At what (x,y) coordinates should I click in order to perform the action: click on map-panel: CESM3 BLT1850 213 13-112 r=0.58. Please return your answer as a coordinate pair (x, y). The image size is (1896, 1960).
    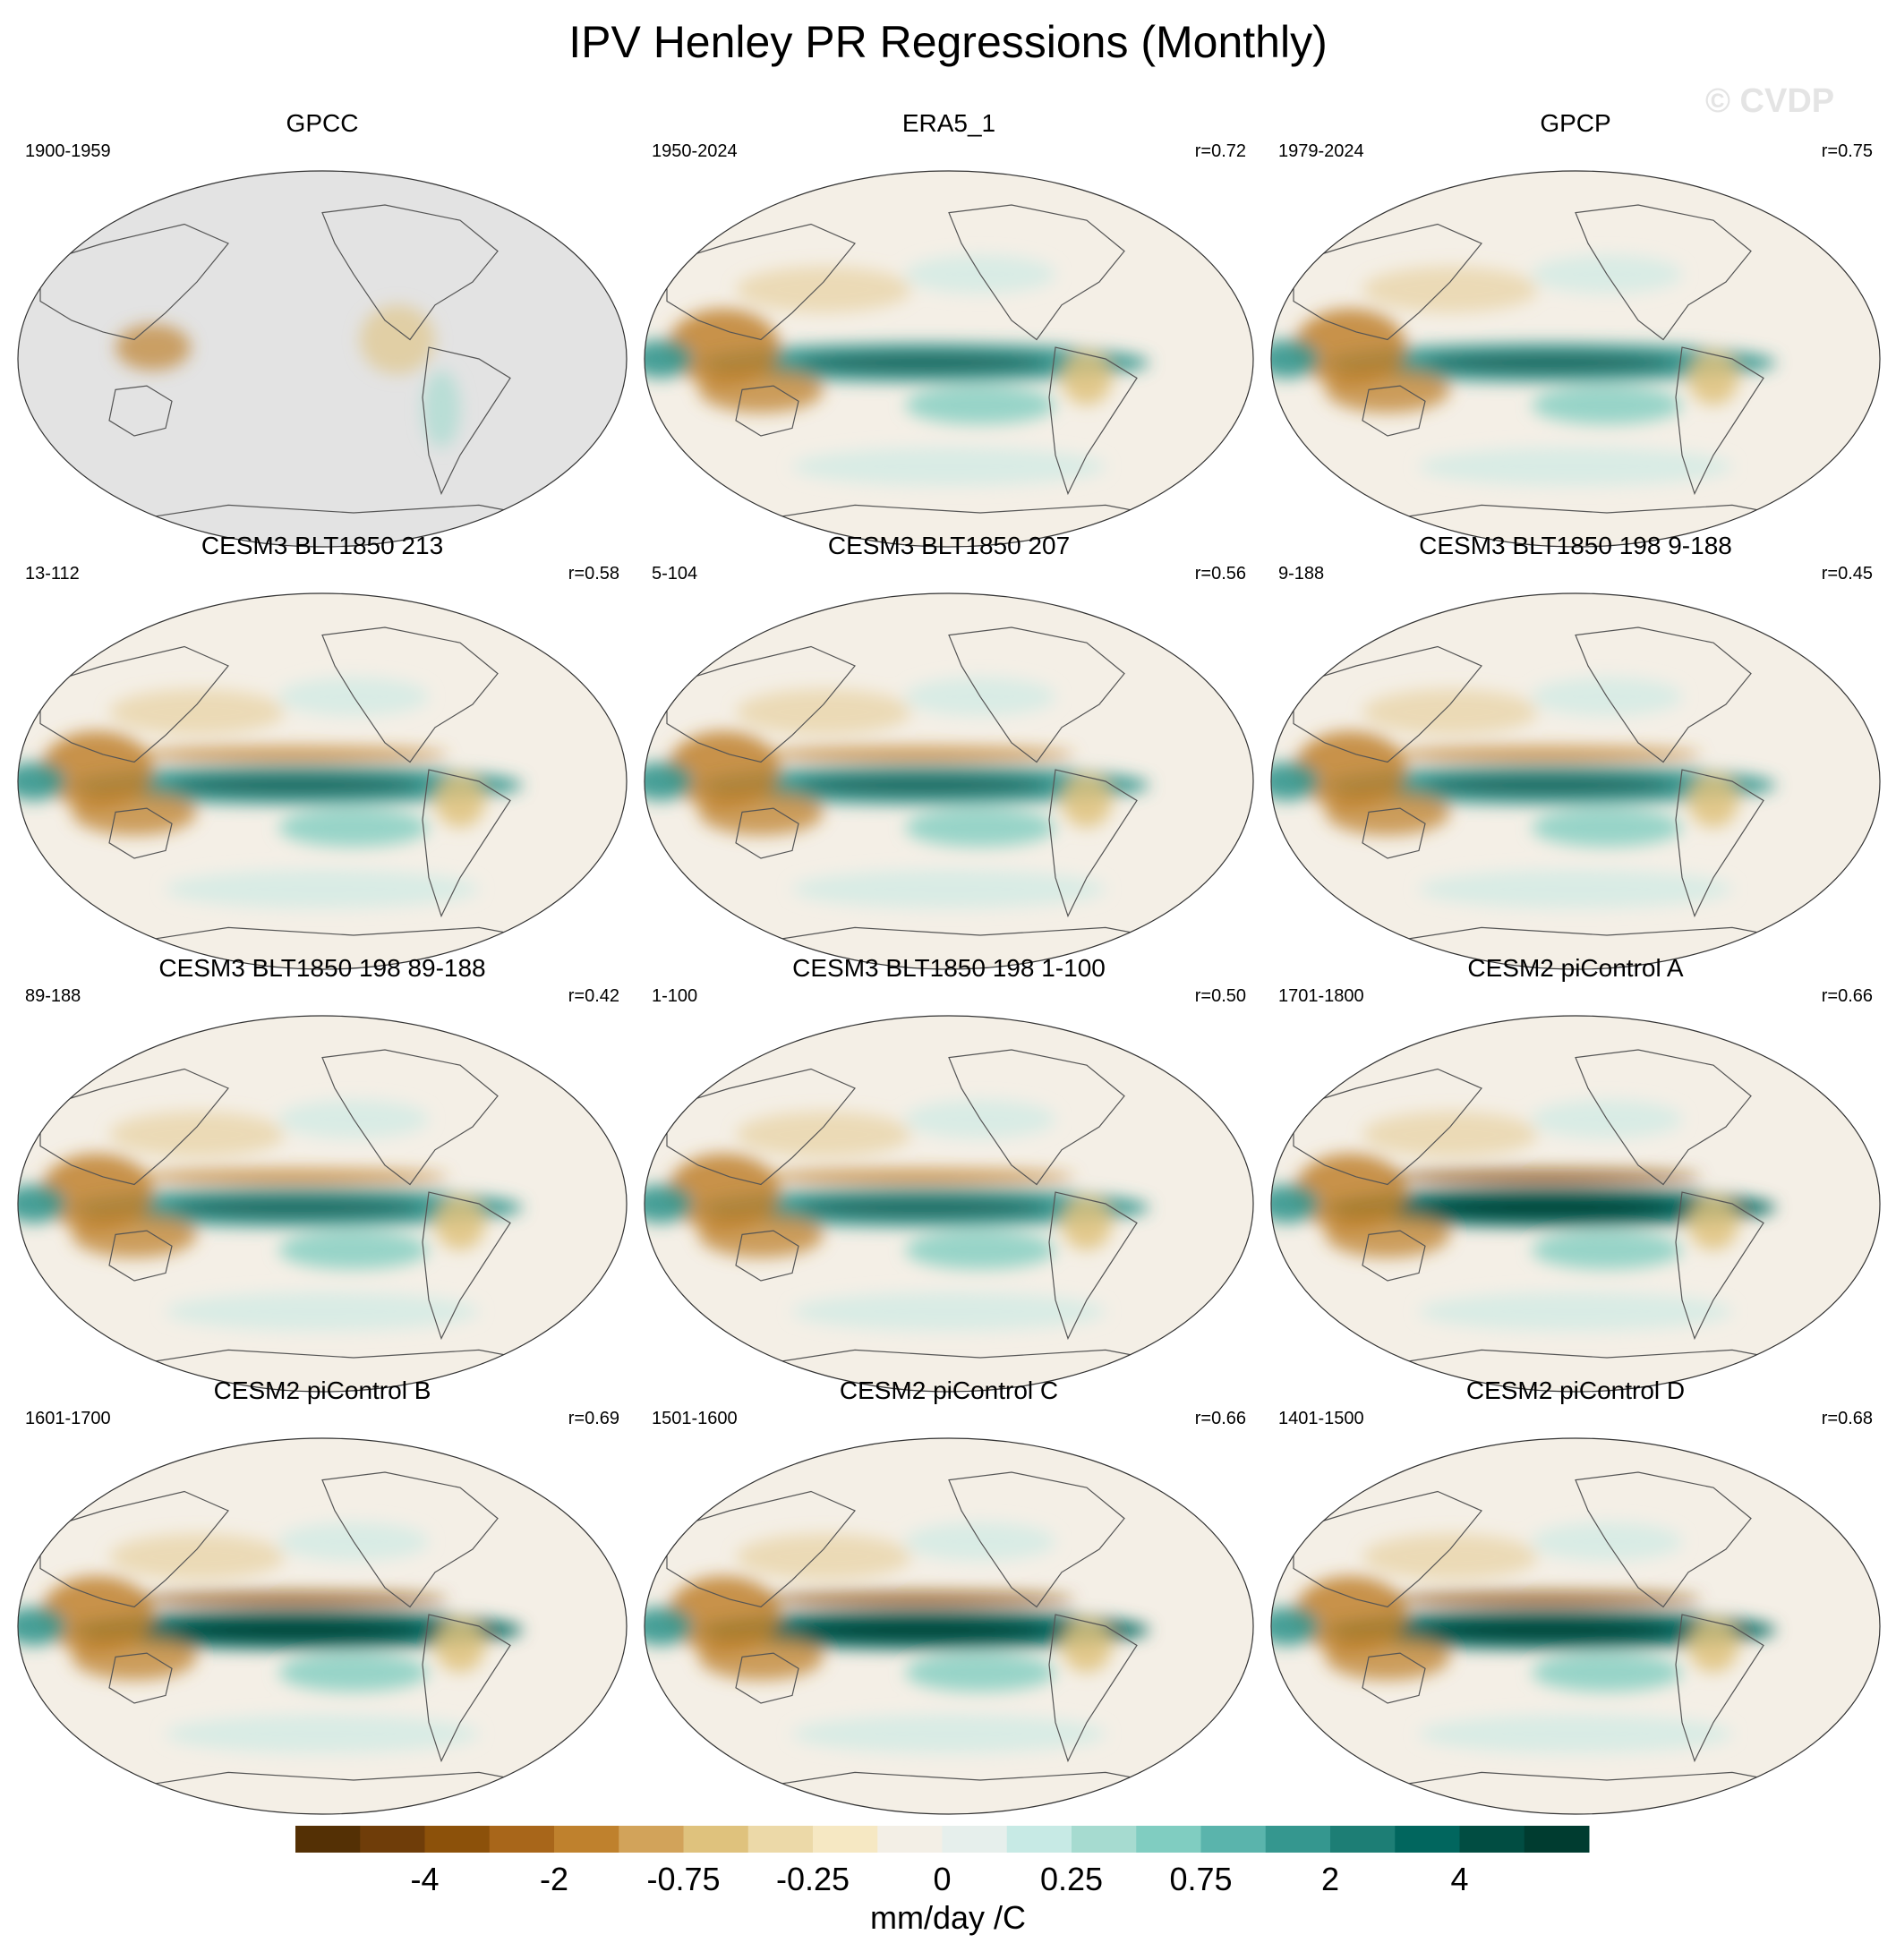
    Looking at the image, I should click on (322, 749).